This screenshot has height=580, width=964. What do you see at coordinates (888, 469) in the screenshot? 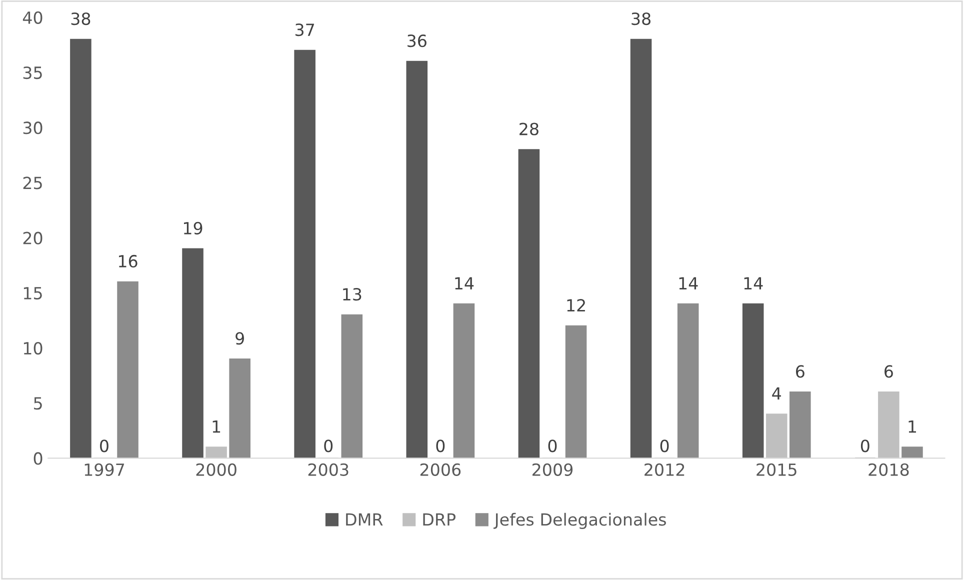
I see `x-tick-label: 2018` at bounding box center [888, 469].